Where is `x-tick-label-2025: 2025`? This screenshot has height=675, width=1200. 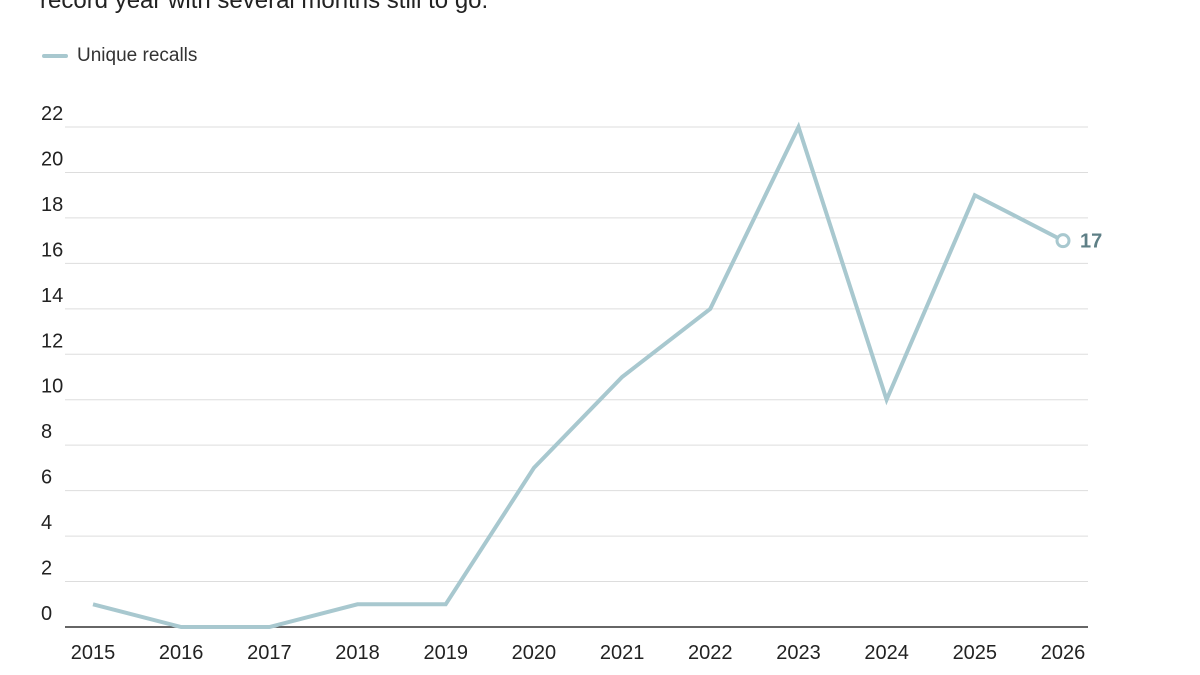
x-tick-label-2025: 2025 is located at coordinates (975, 653).